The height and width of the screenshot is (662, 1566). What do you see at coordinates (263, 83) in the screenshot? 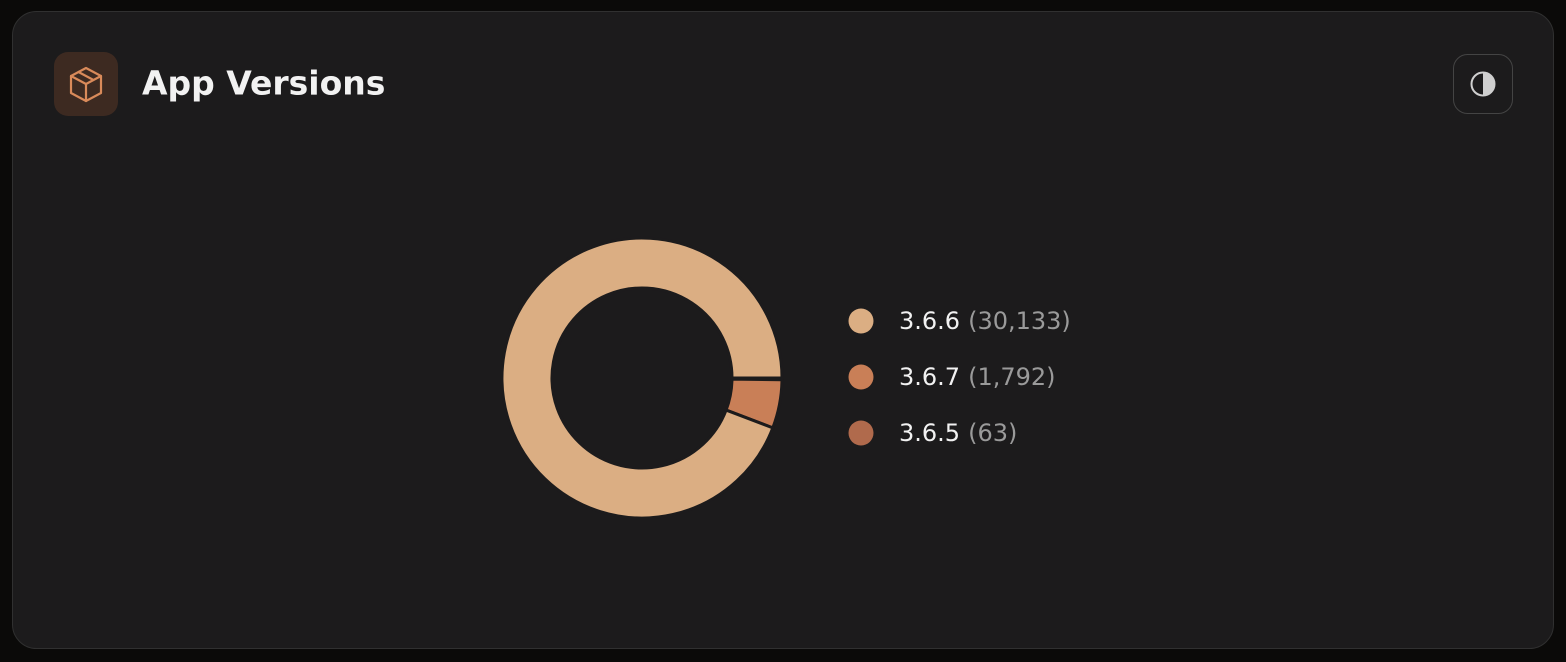
I see `chart-title: App Versions` at bounding box center [263, 83].